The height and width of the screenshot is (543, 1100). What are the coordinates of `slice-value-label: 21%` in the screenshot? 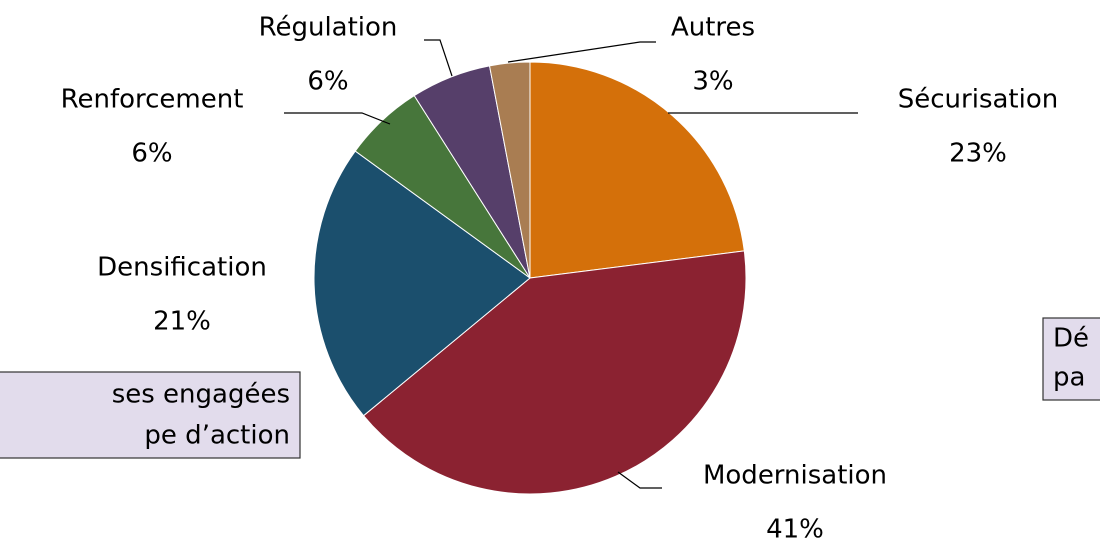 It's located at (182, 322).